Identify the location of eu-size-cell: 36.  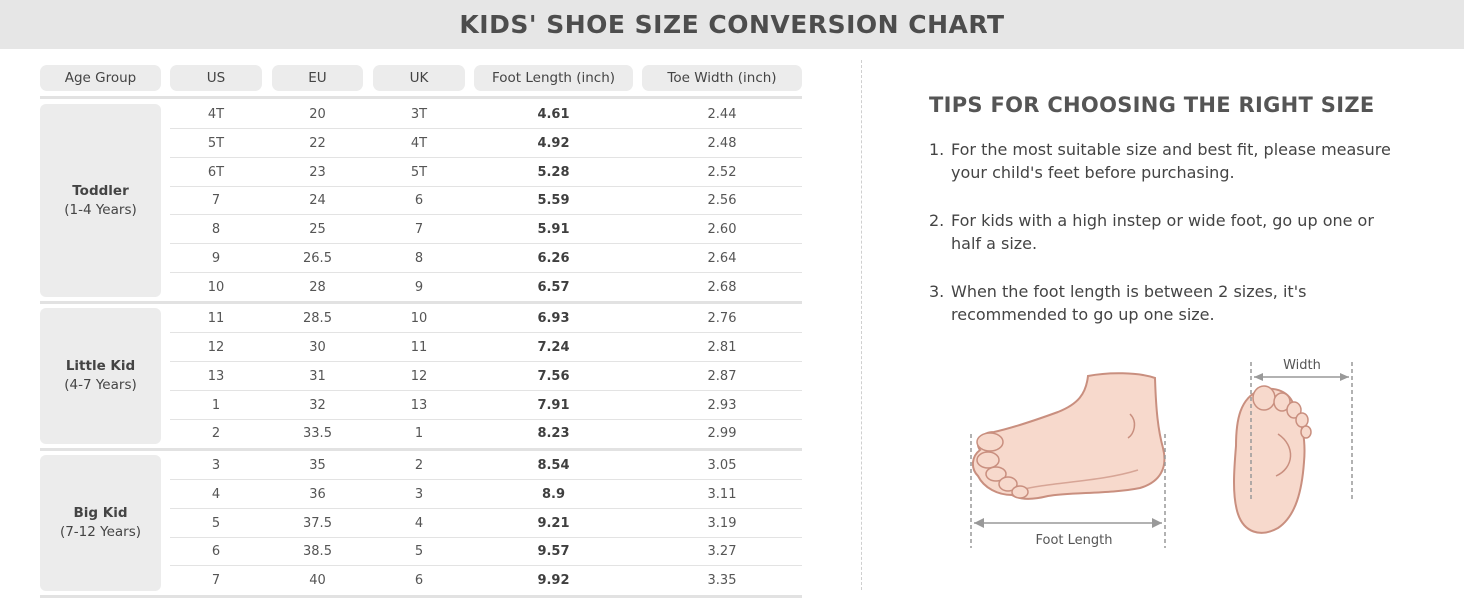
(317, 494).